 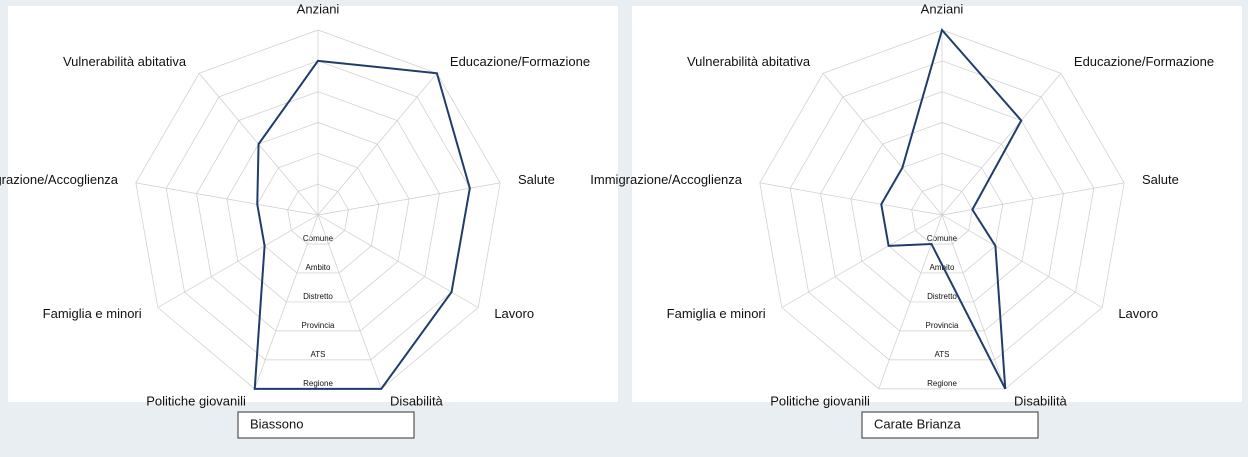 I want to click on level-label: Ambito, so click(x=318, y=267).